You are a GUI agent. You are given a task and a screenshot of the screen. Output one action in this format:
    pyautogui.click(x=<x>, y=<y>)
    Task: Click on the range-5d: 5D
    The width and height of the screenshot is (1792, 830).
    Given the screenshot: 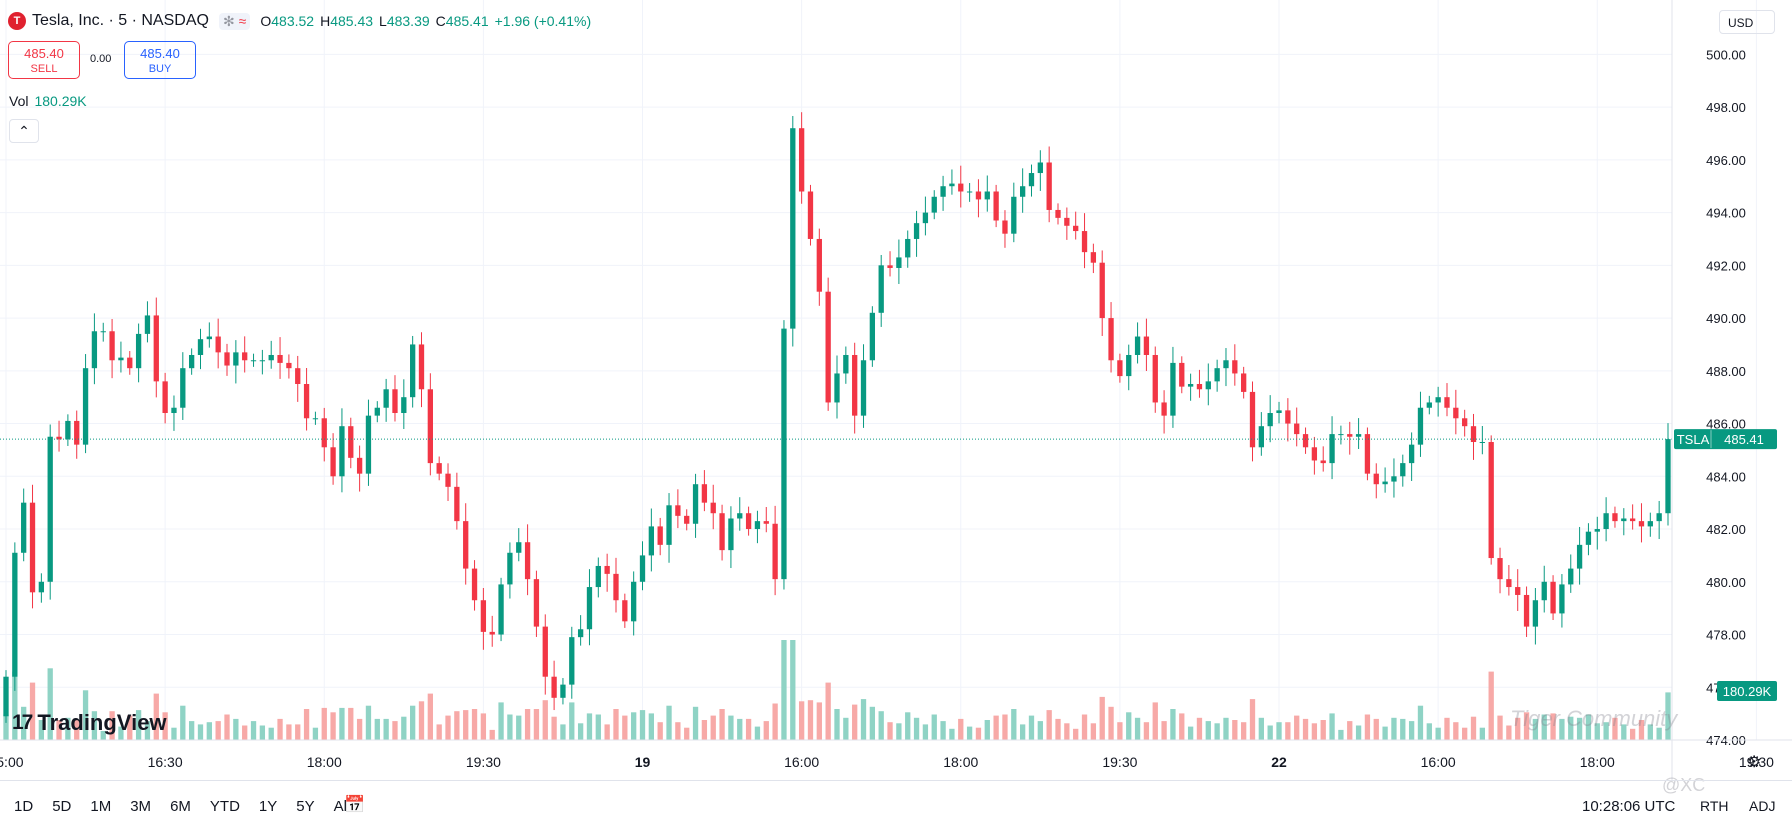 What is the action you would take?
    pyautogui.click(x=62, y=806)
    